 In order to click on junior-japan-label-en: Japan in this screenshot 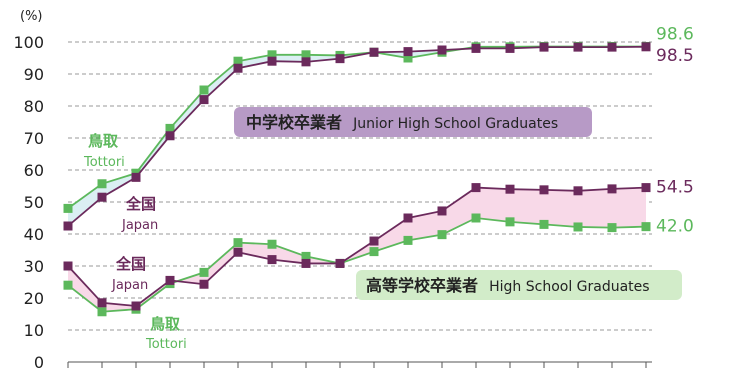, I will do `click(139, 225)`.